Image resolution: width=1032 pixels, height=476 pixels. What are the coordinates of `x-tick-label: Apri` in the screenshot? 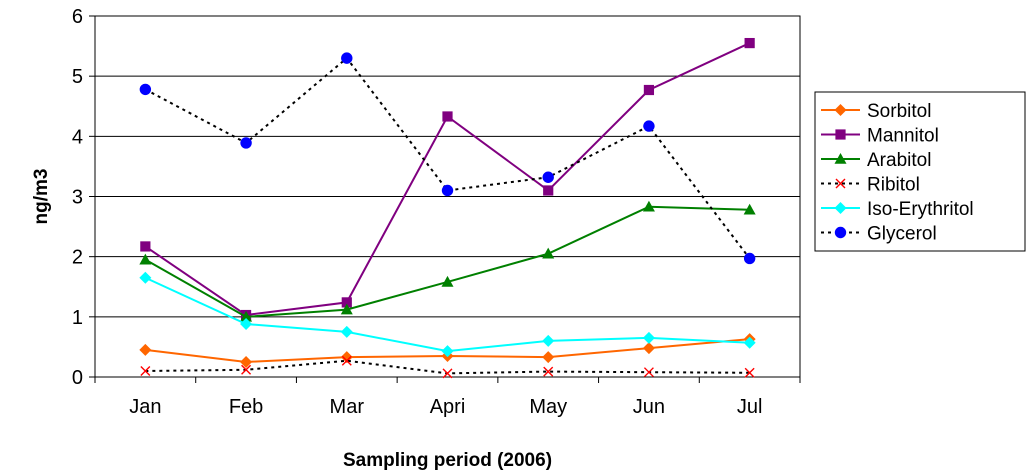 It's located at (448, 407).